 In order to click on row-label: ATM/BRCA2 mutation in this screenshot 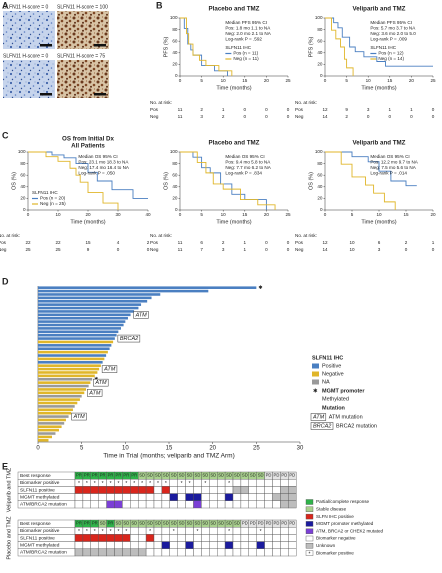, I will do `click(43, 505)`.